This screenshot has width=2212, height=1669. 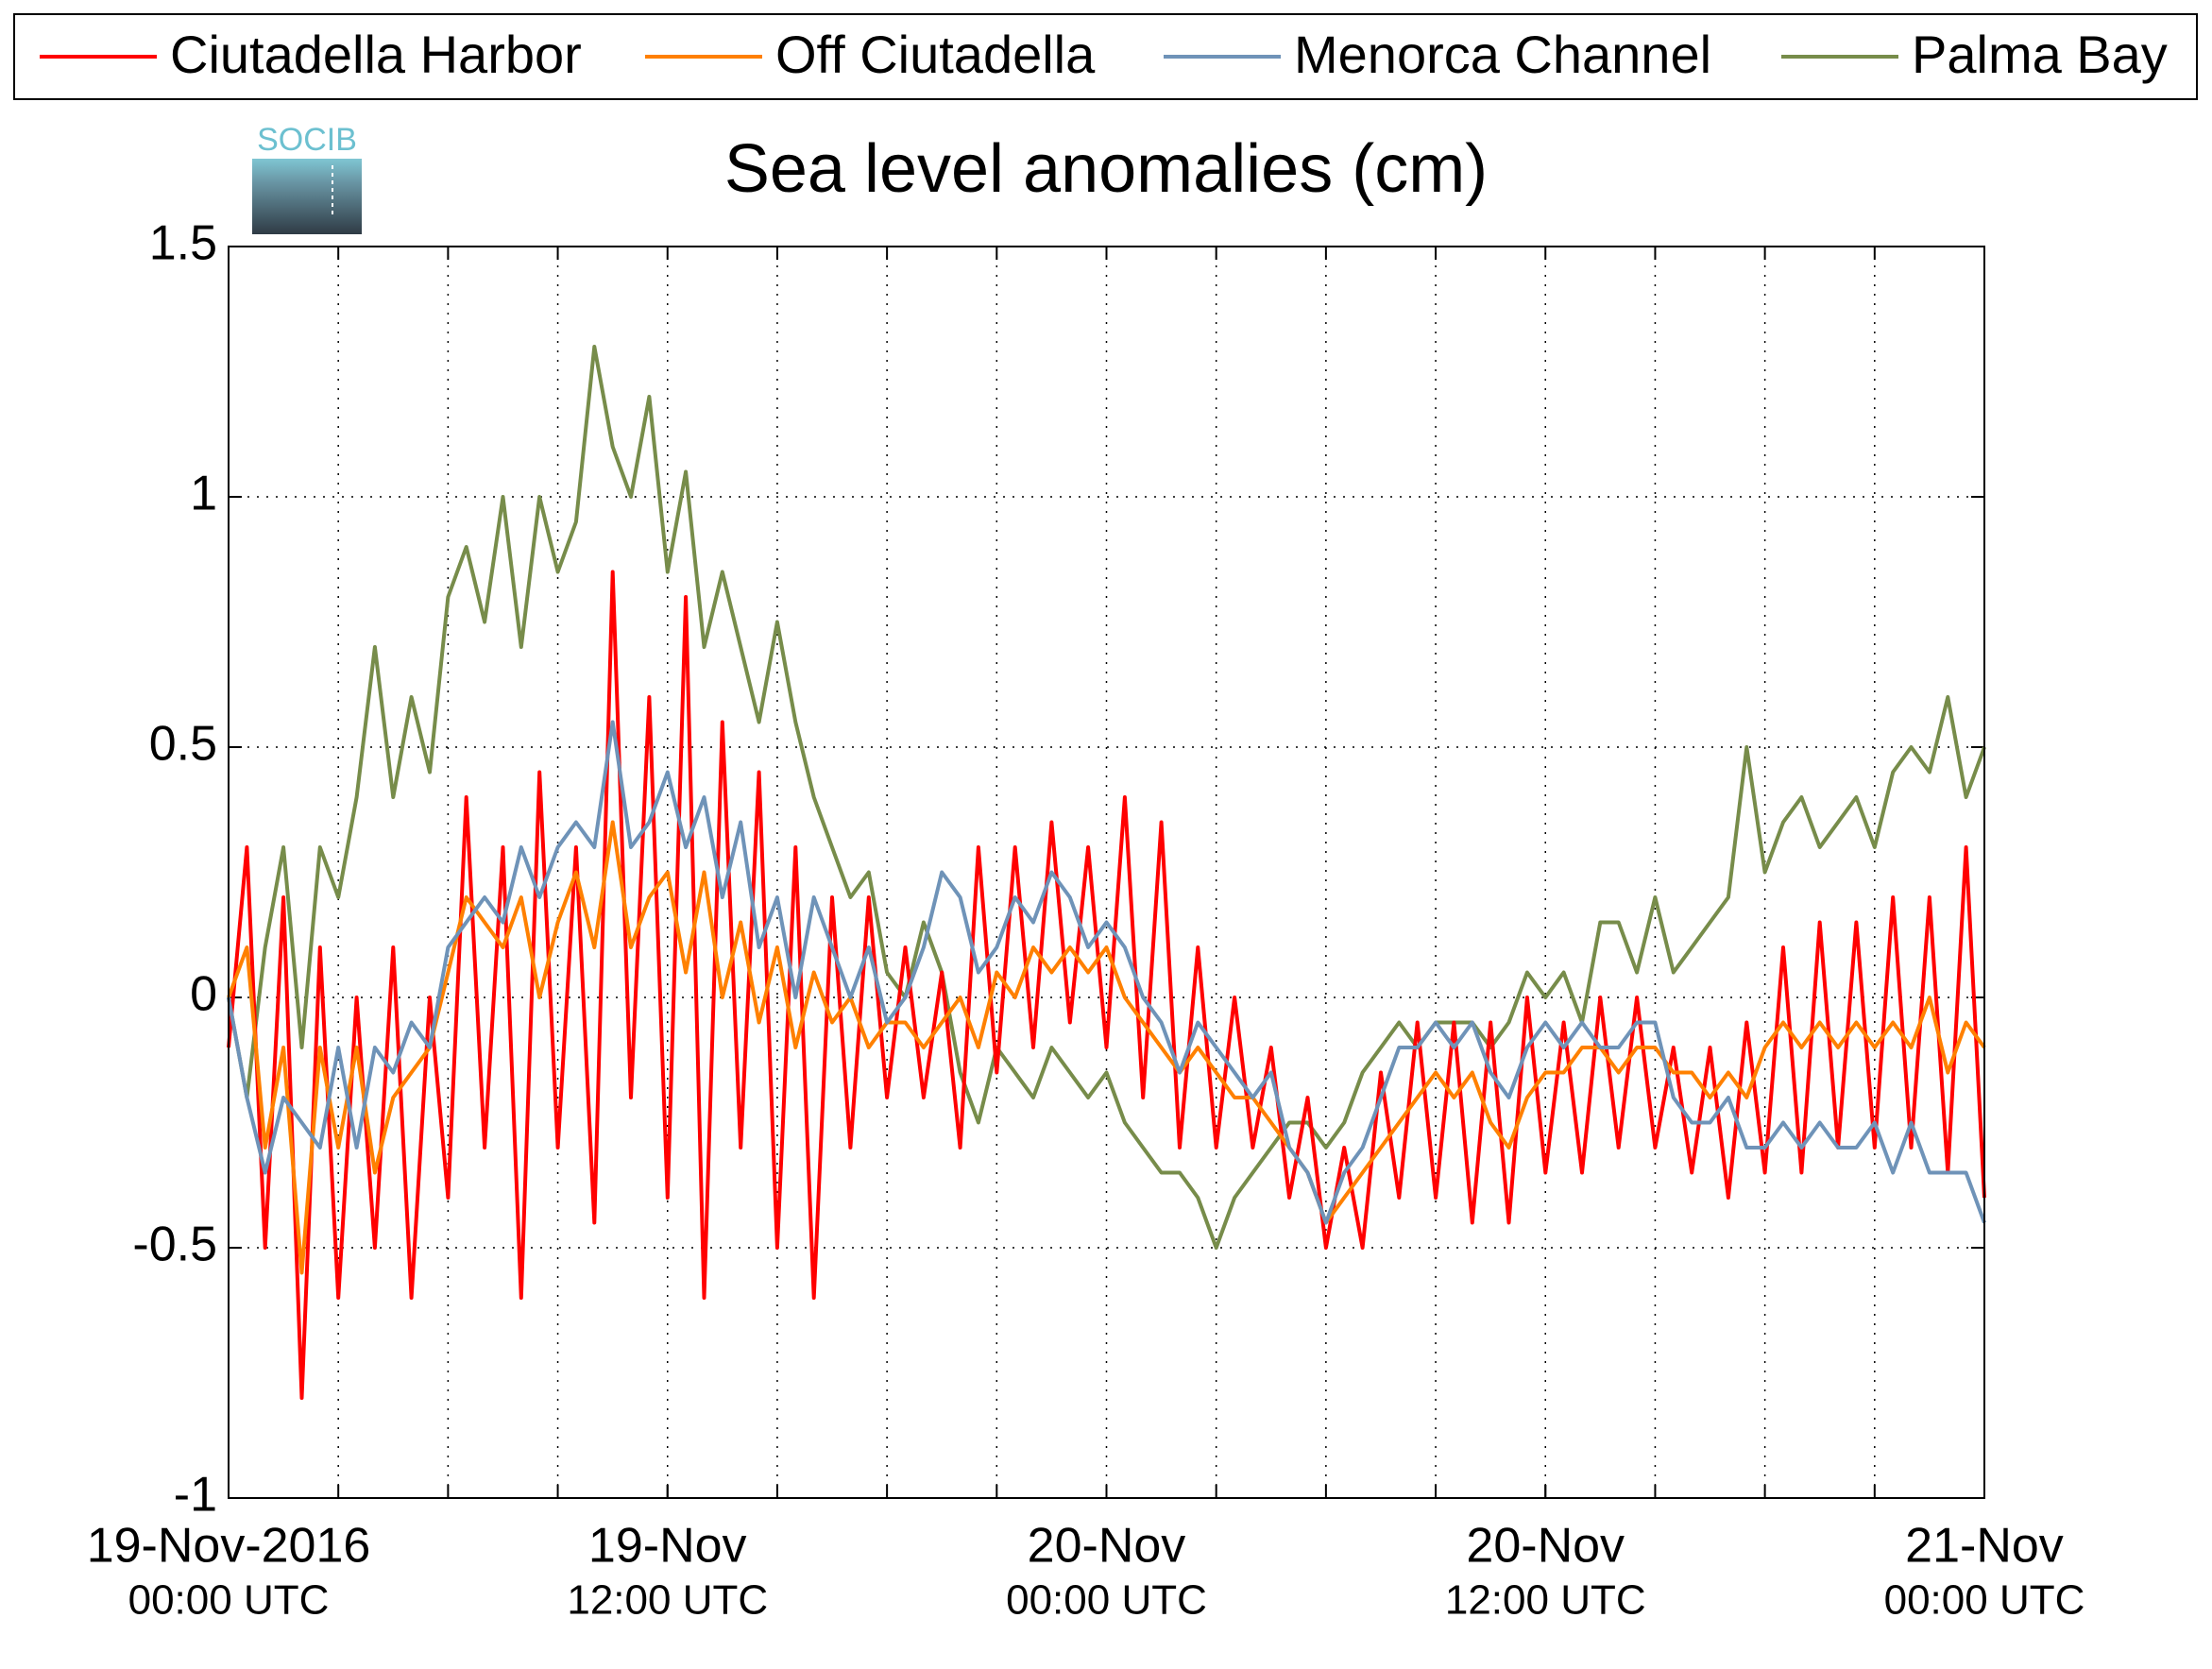 I want to click on y-tick-label: -0.5, so click(x=174, y=1245).